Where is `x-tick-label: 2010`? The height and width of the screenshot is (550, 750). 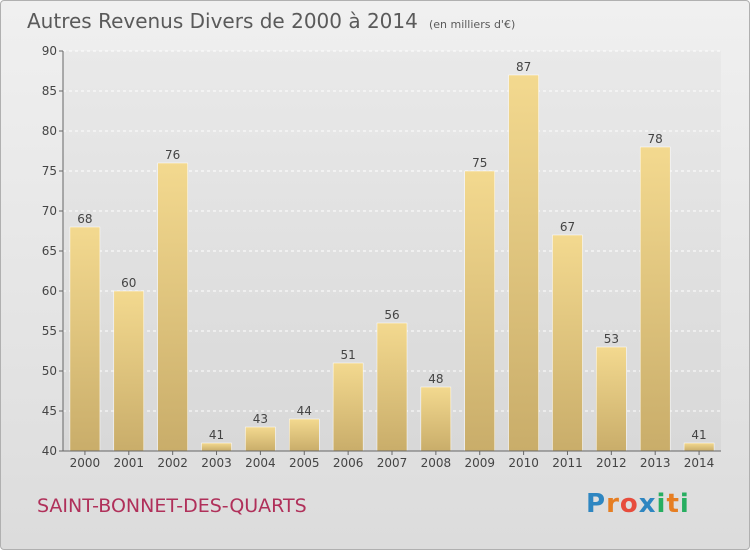 x-tick-label: 2010 is located at coordinates (523, 463).